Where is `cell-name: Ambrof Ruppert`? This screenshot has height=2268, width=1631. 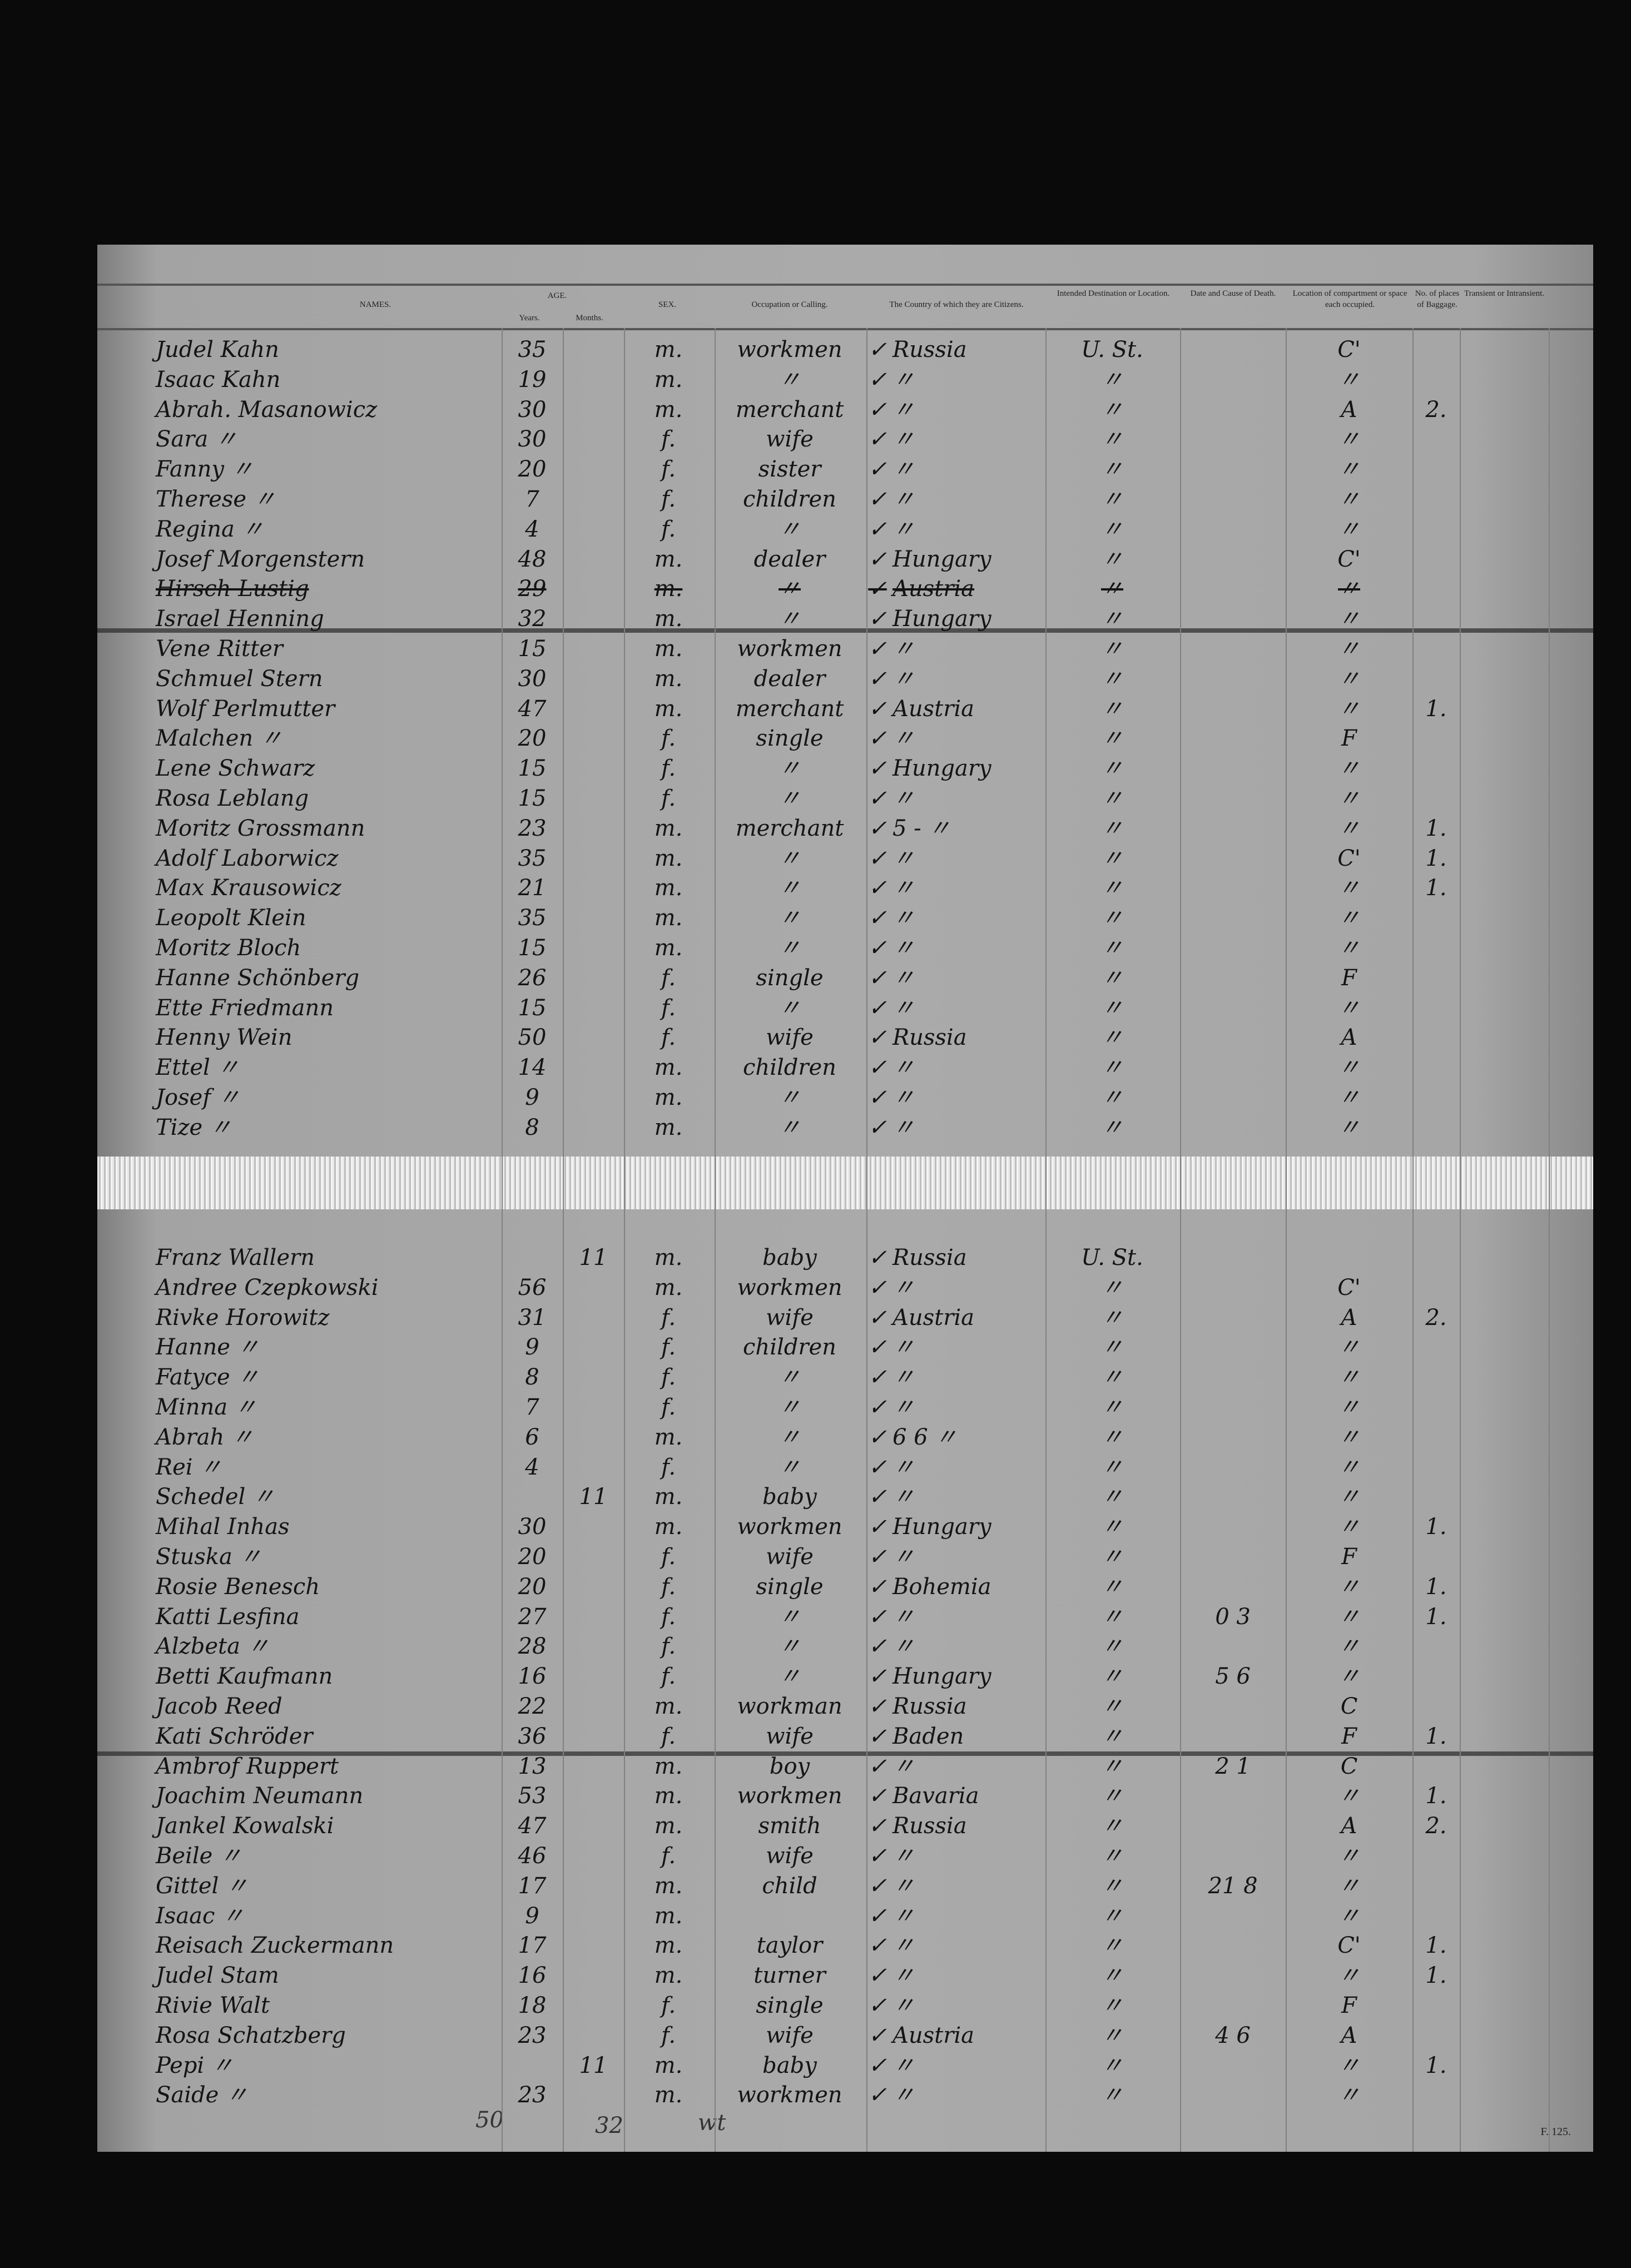
cell-name: Ambrof Ruppert is located at coordinates (247, 1766).